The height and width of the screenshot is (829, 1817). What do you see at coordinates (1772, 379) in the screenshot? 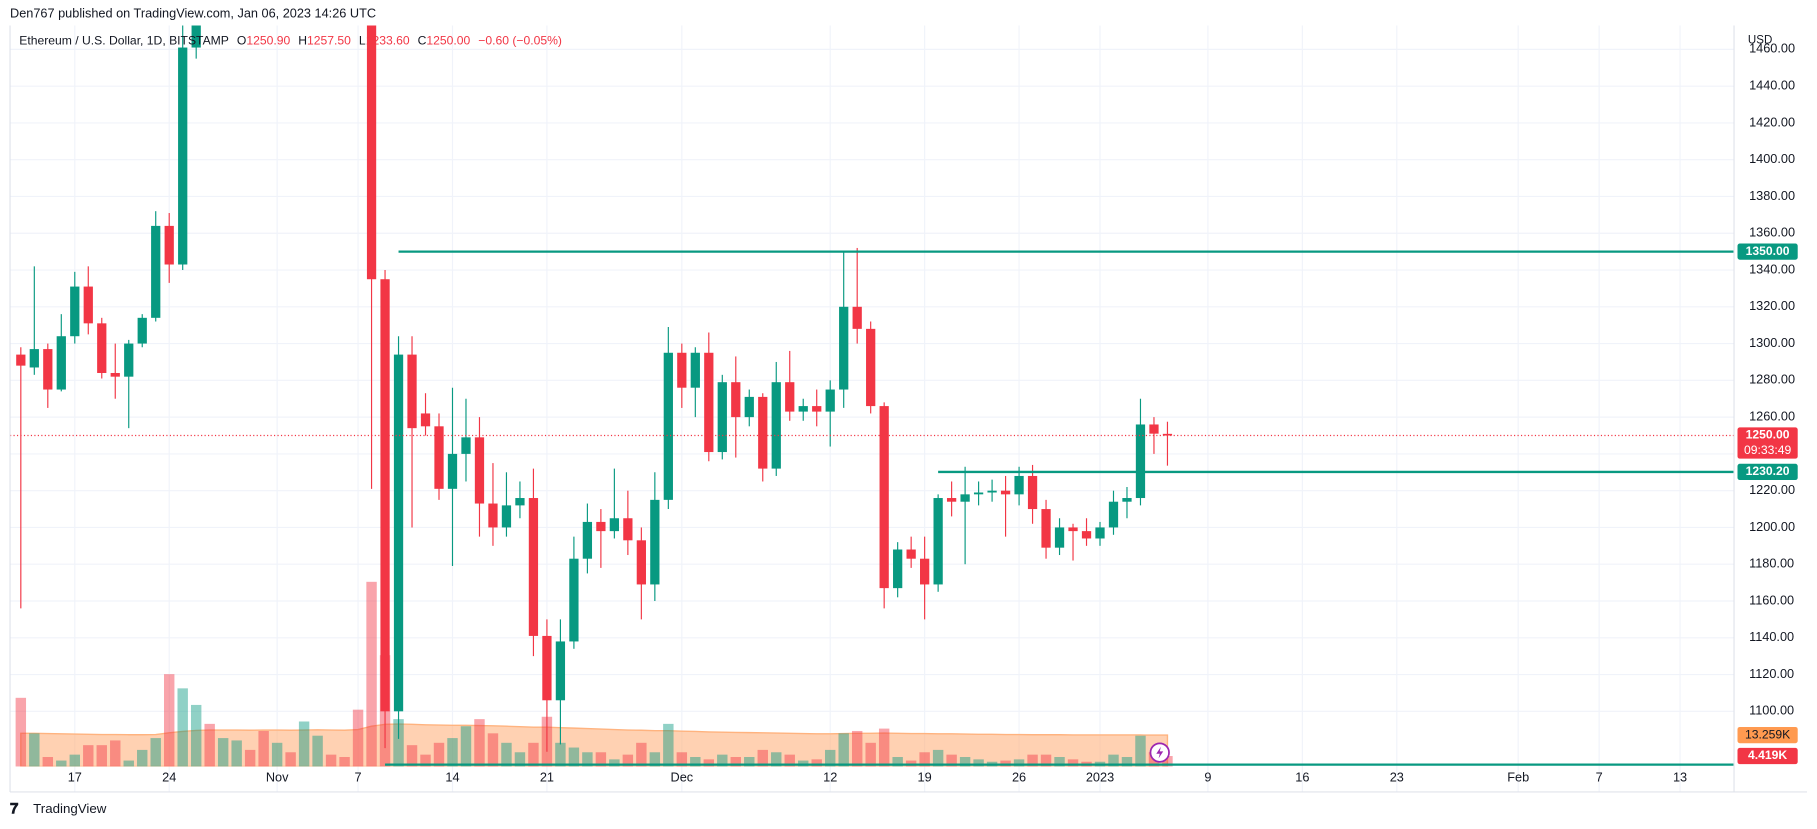
I see `y-tick-label: 1280.00` at bounding box center [1772, 379].